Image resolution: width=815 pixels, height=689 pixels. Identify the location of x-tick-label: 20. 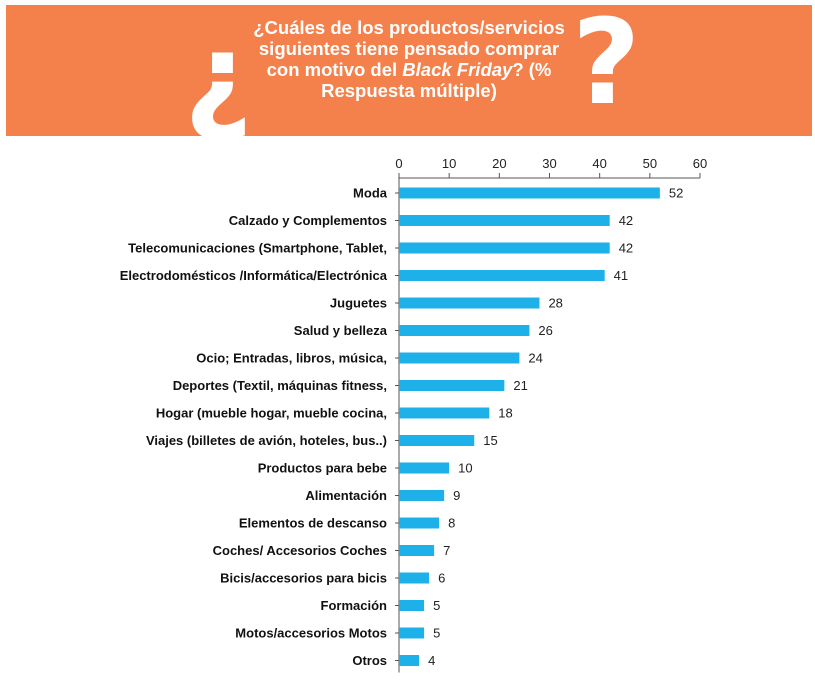
(499, 163).